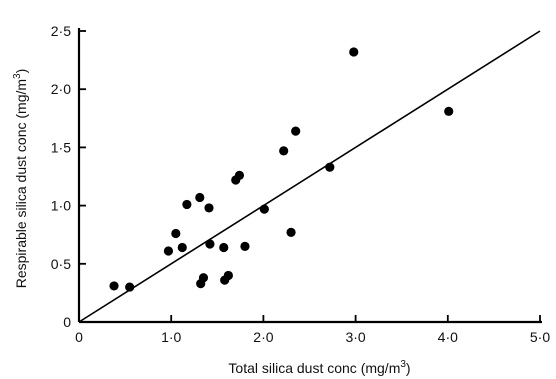  What do you see at coordinates (61, 31) in the screenshot?
I see `y-tick-label: 2·5` at bounding box center [61, 31].